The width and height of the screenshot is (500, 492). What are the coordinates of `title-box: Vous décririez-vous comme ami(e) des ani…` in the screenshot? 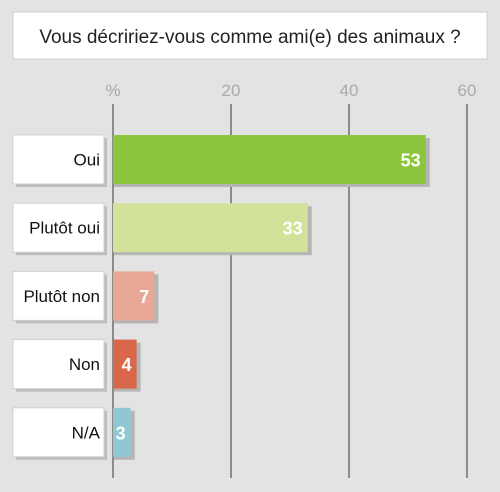 It's located at (250, 35).